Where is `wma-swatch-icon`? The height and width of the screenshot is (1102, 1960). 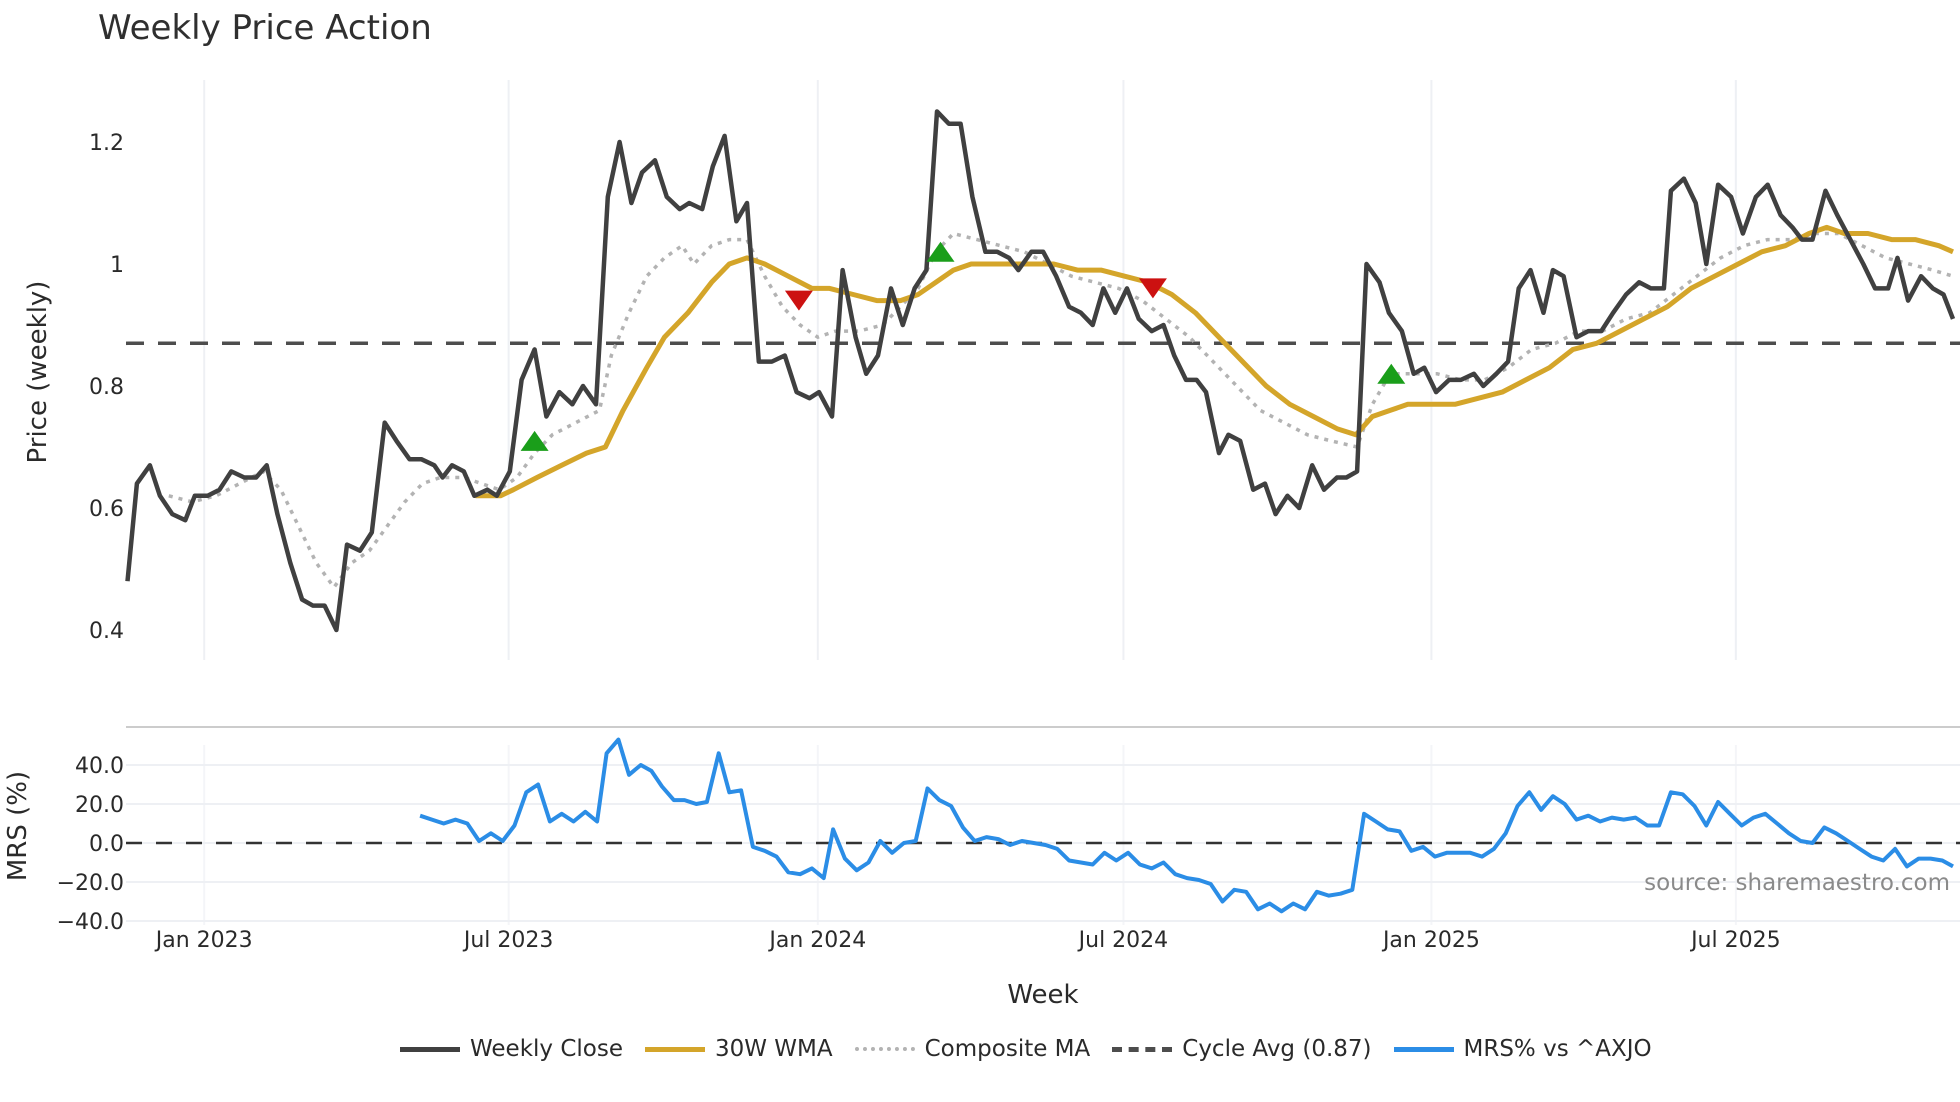
wma-swatch-icon is located at coordinates (674, 1049).